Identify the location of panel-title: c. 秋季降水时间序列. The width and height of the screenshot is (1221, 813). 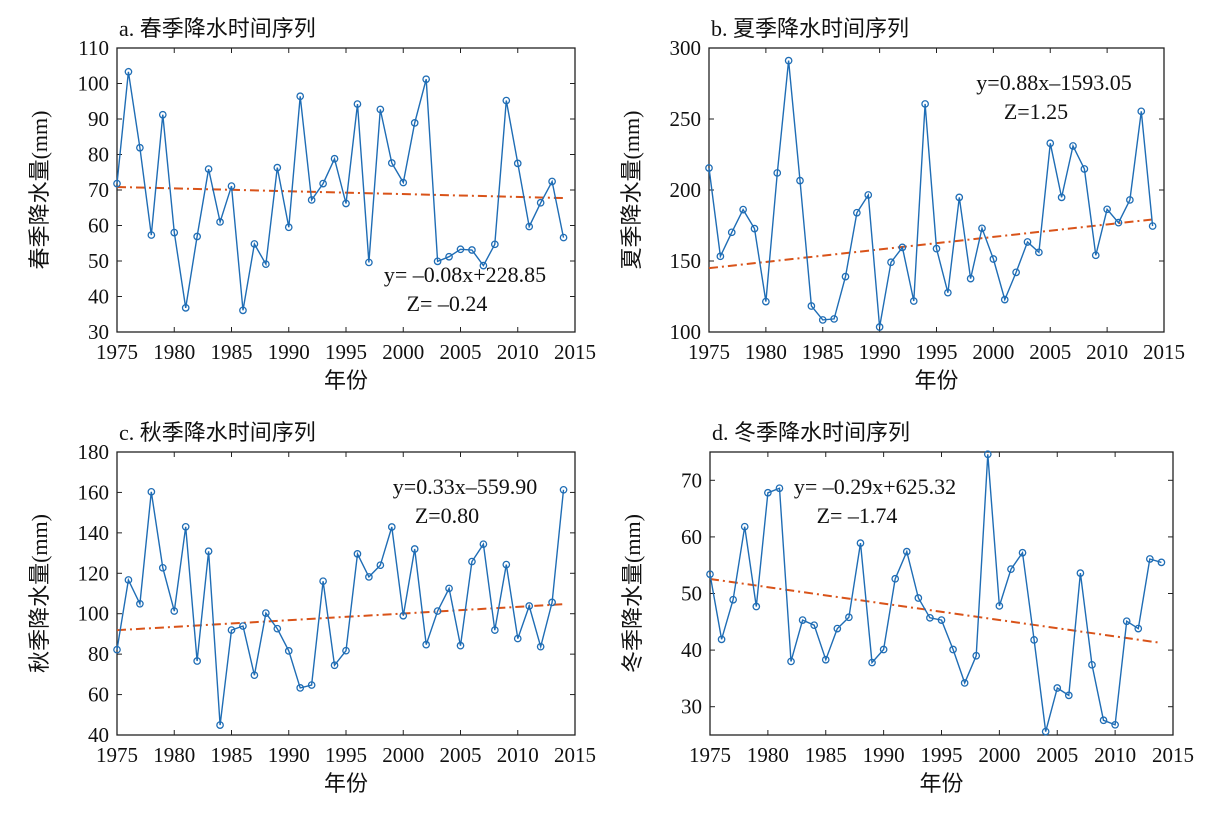
(217, 432).